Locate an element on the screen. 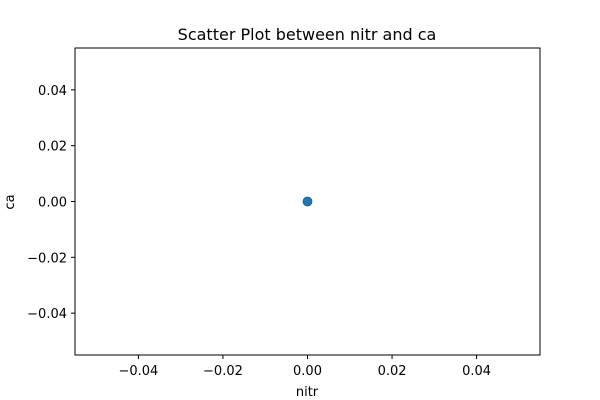  y-tick-label: 0.04 is located at coordinates (52, 91).